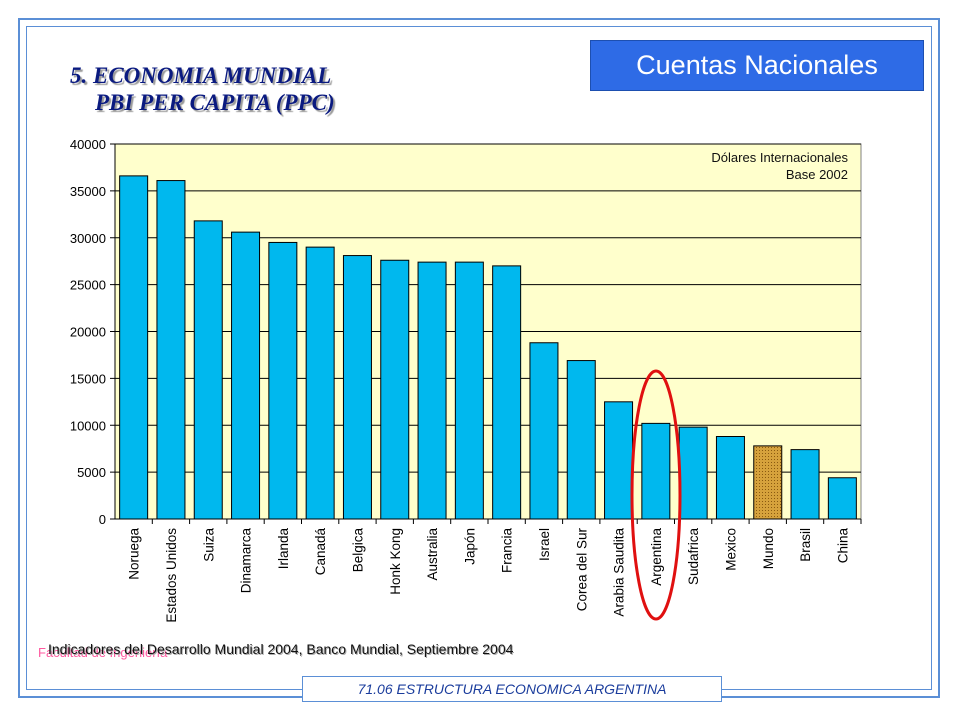  Describe the element at coordinates (208, 370) in the screenshot. I see `bar-suiza` at that location.